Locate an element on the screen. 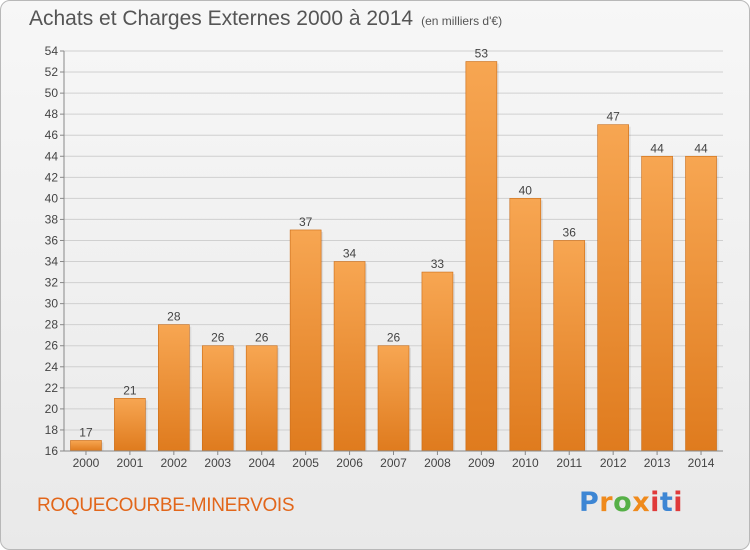 This screenshot has height=550, width=750. x-tick-label: 2009 is located at coordinates (481, 463).